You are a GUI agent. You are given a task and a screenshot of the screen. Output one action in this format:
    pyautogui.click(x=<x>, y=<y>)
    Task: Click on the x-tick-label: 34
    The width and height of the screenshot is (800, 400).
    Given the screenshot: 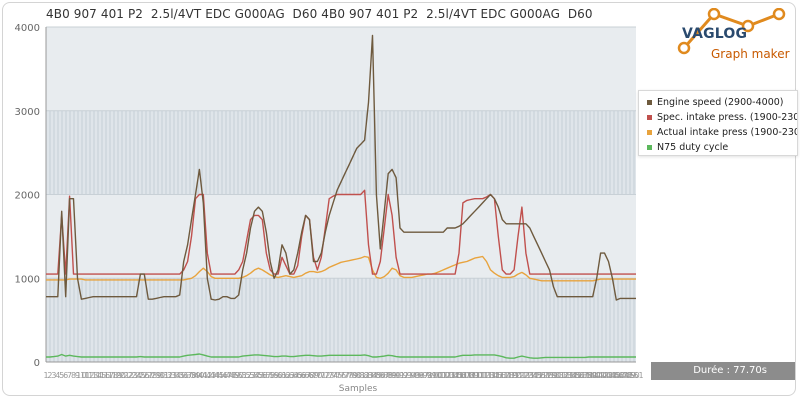 What is the action you would take?
    pyautogui.click(x=176, y=375)
    